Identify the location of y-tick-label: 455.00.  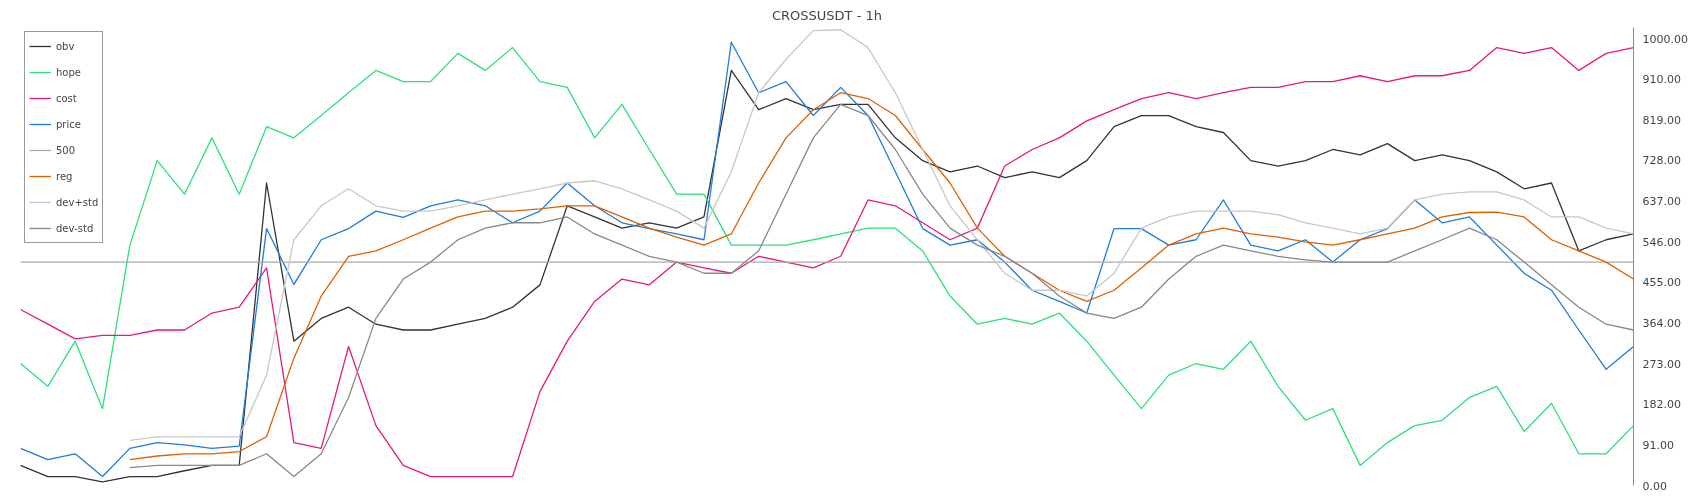
(1661, 283).